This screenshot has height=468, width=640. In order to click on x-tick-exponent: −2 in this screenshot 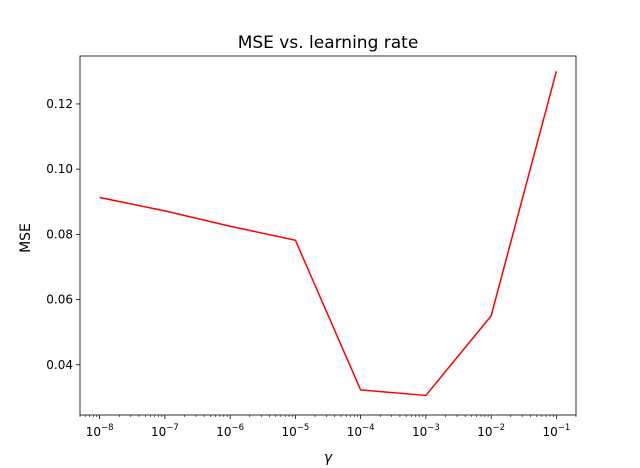, I will do `click(498, 428)`.